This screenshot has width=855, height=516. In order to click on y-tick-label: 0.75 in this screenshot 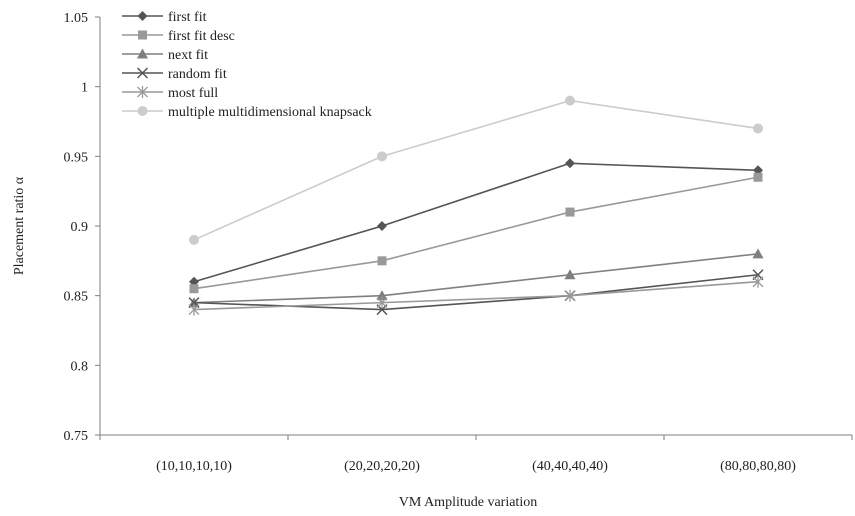, I will do `click(76, 436)`.